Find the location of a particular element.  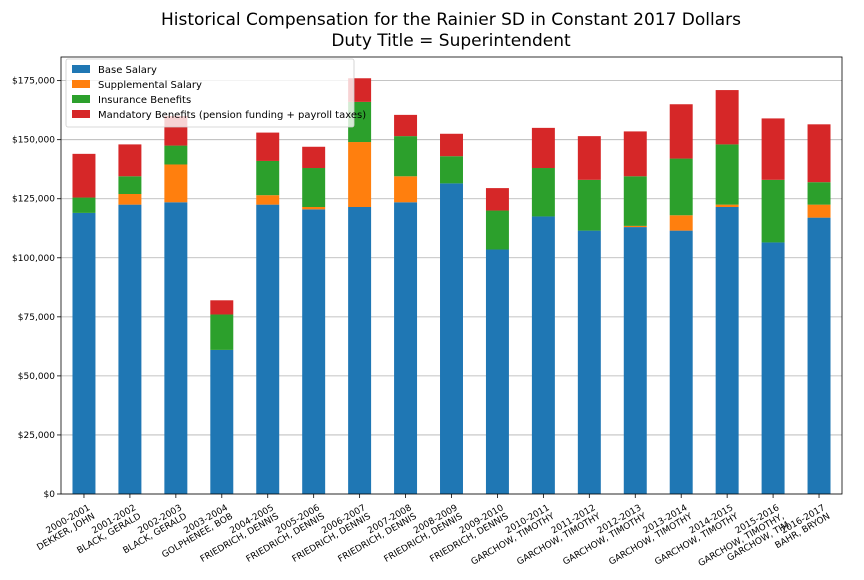

legend-label: Base Salary is located at coordinates (127, 70).